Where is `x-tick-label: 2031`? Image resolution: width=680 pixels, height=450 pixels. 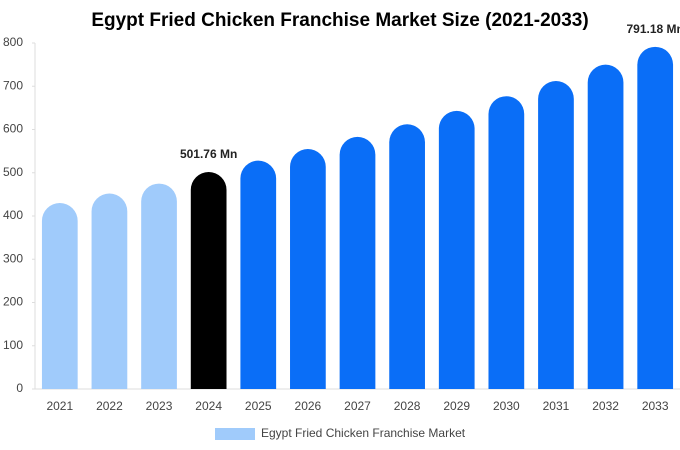 x-tick-label: 2031 is located at coordinates (556, 406).